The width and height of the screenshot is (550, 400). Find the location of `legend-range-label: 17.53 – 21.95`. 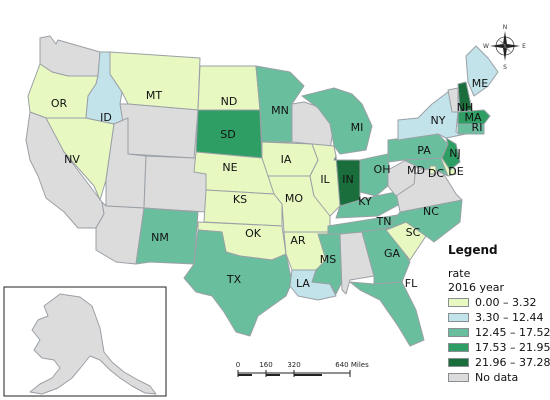

legend-range-label: 17.53 – 21.95 is located at coordinates (512, 347).